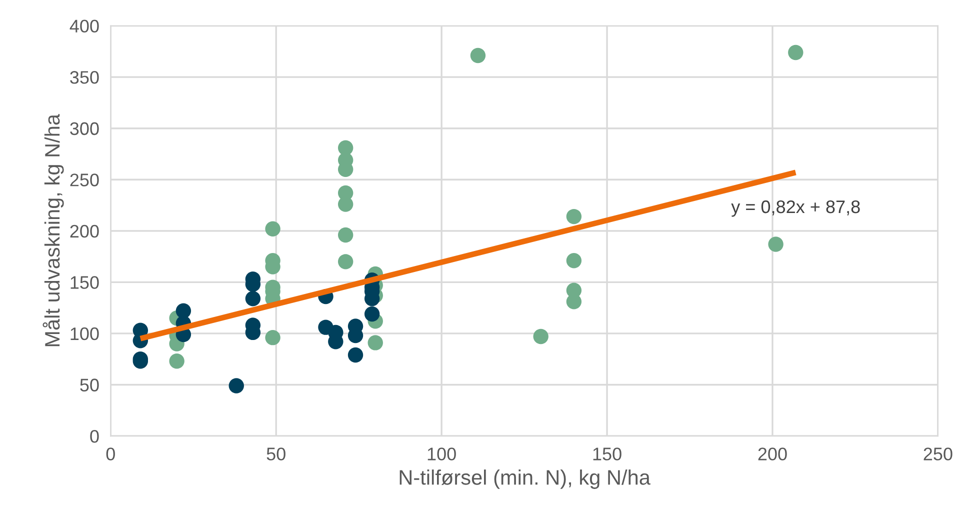 The height and width of the screenshot is (516, 962). I want to click on y-tick-label: 50, so click(89, 385).